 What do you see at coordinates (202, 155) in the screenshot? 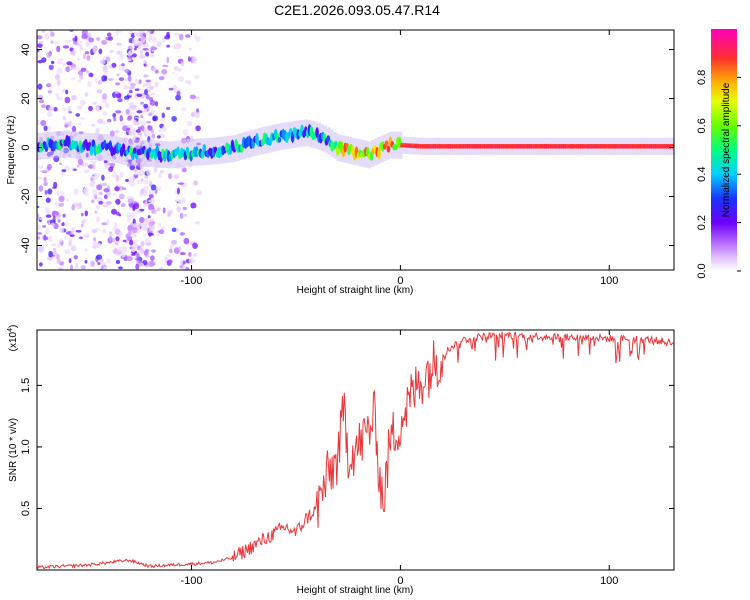
I see `spectrogram-ridge-cell` at bounding box center [202, 155].